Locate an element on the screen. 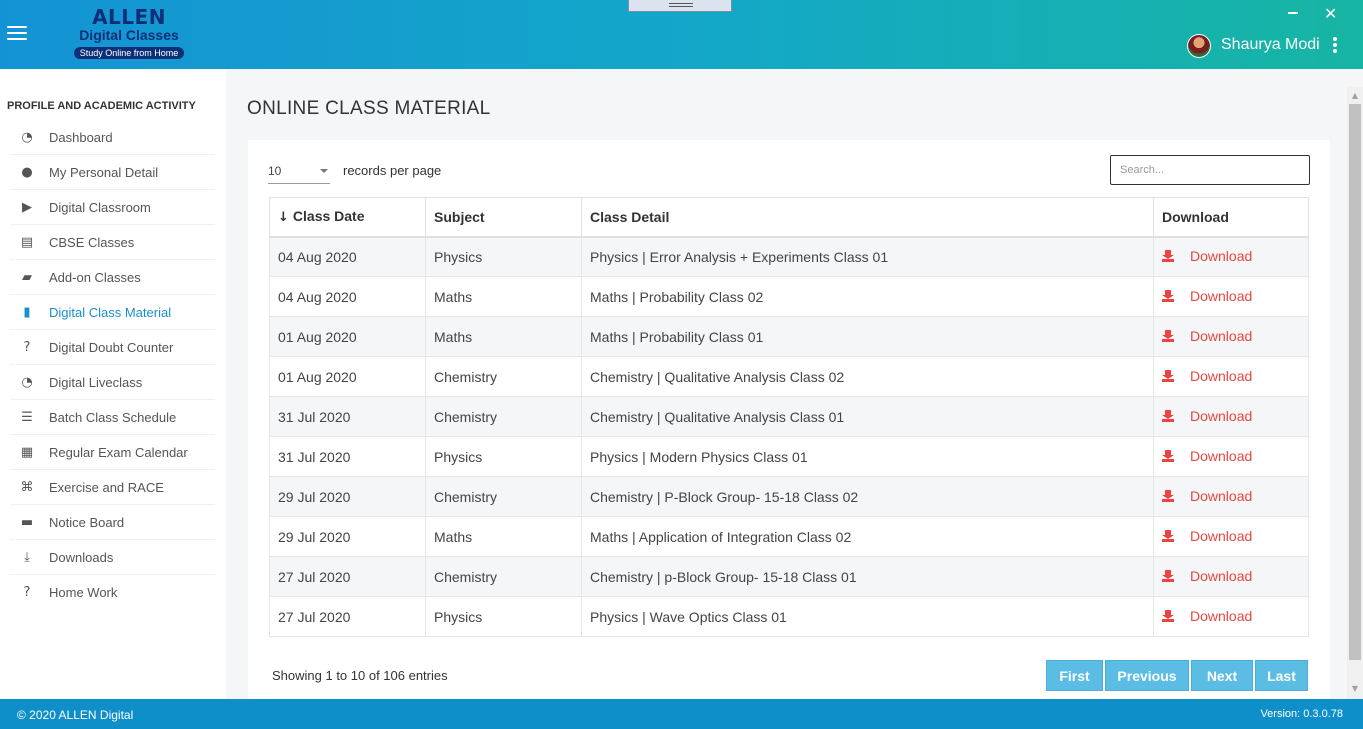  search-input is located at coordinates (1210, 170).